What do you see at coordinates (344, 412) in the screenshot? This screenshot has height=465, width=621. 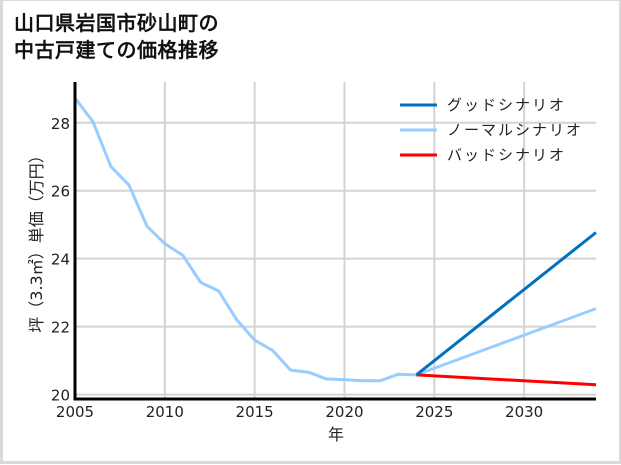 I see `x-tick-label: 2020` at bounding box center [344, 412].